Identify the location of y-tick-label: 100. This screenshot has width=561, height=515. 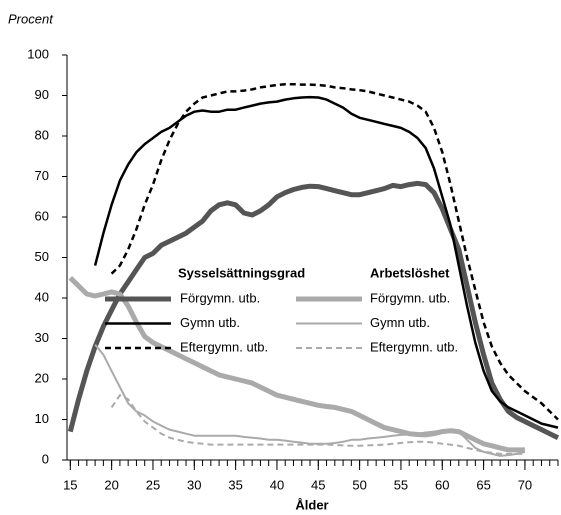
(38, 53).